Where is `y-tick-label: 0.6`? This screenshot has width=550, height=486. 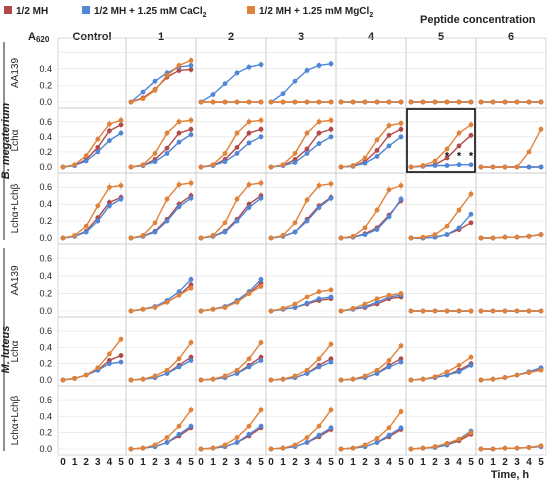
y-tick-label: 0.6 is located at coordinates (45, 187).